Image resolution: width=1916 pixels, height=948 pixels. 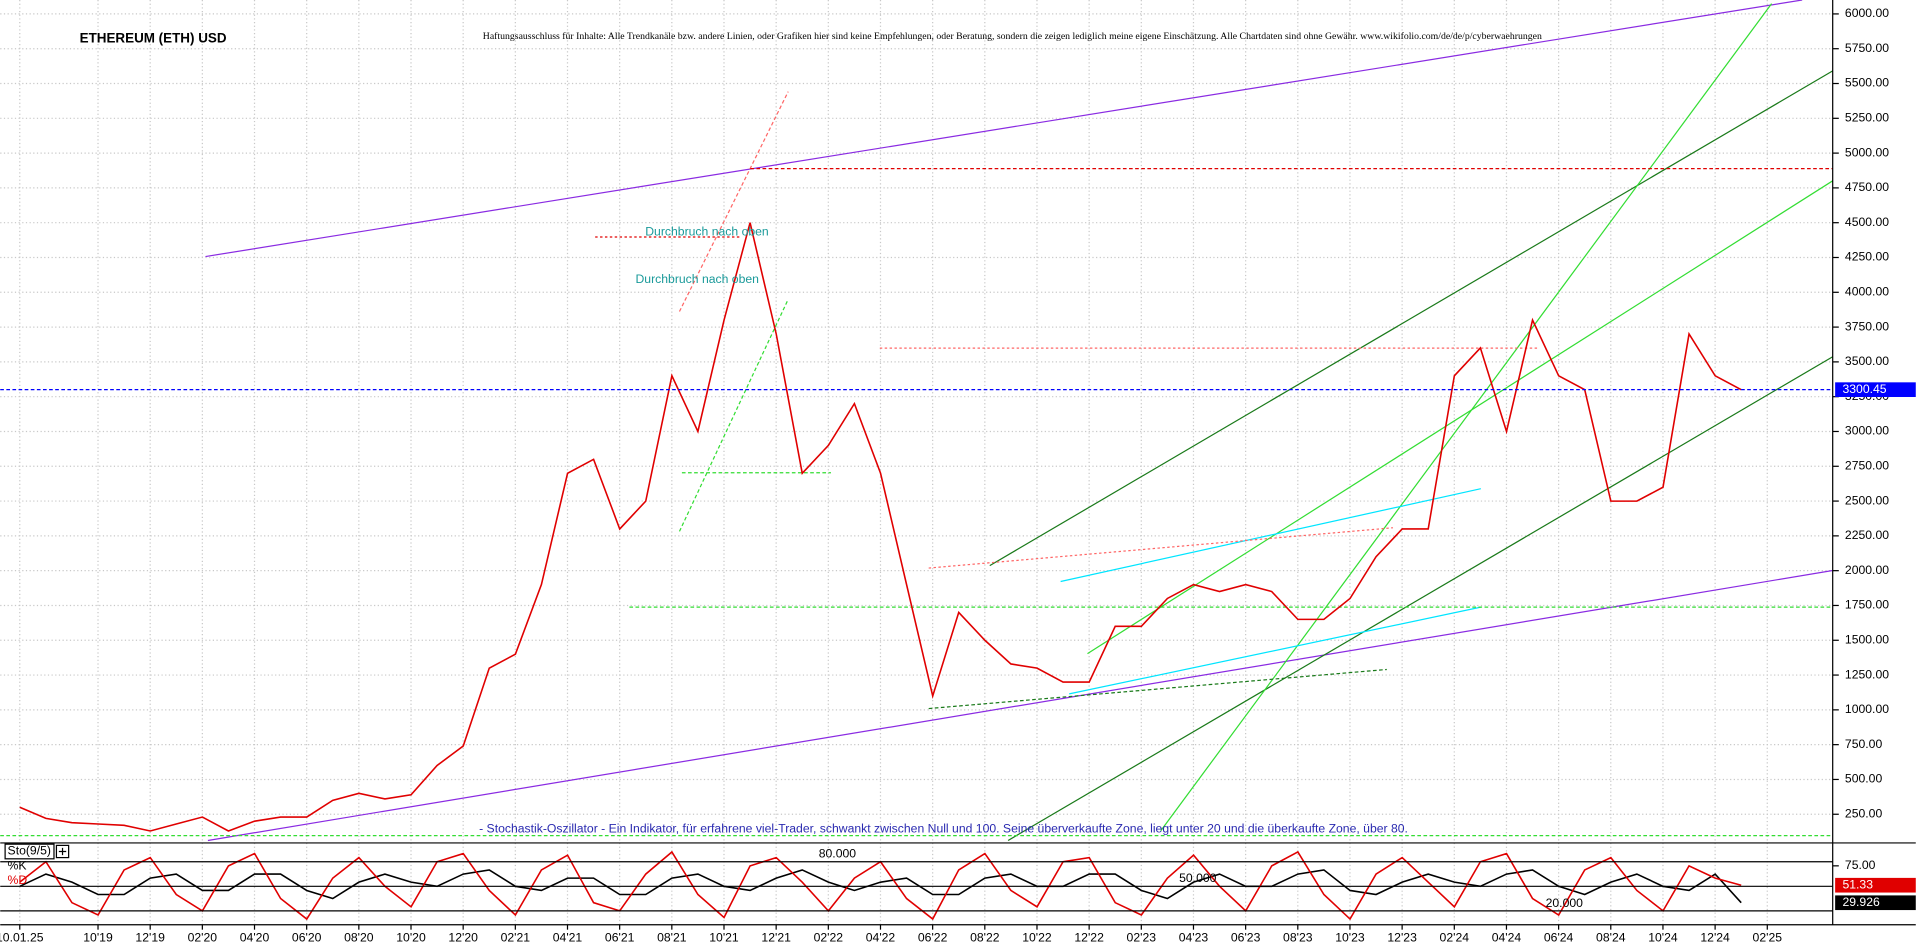 I want to click on y-tick-label: 2000.00, so click(x=1867, y=570).